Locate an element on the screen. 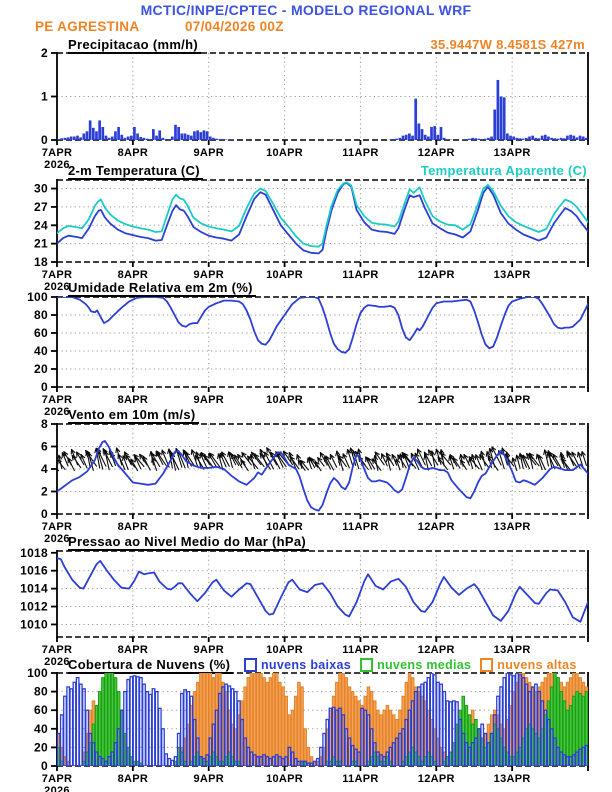 This screenshot has height=792, width=612. svg-text: 18 is located at coordinates (41, 262).